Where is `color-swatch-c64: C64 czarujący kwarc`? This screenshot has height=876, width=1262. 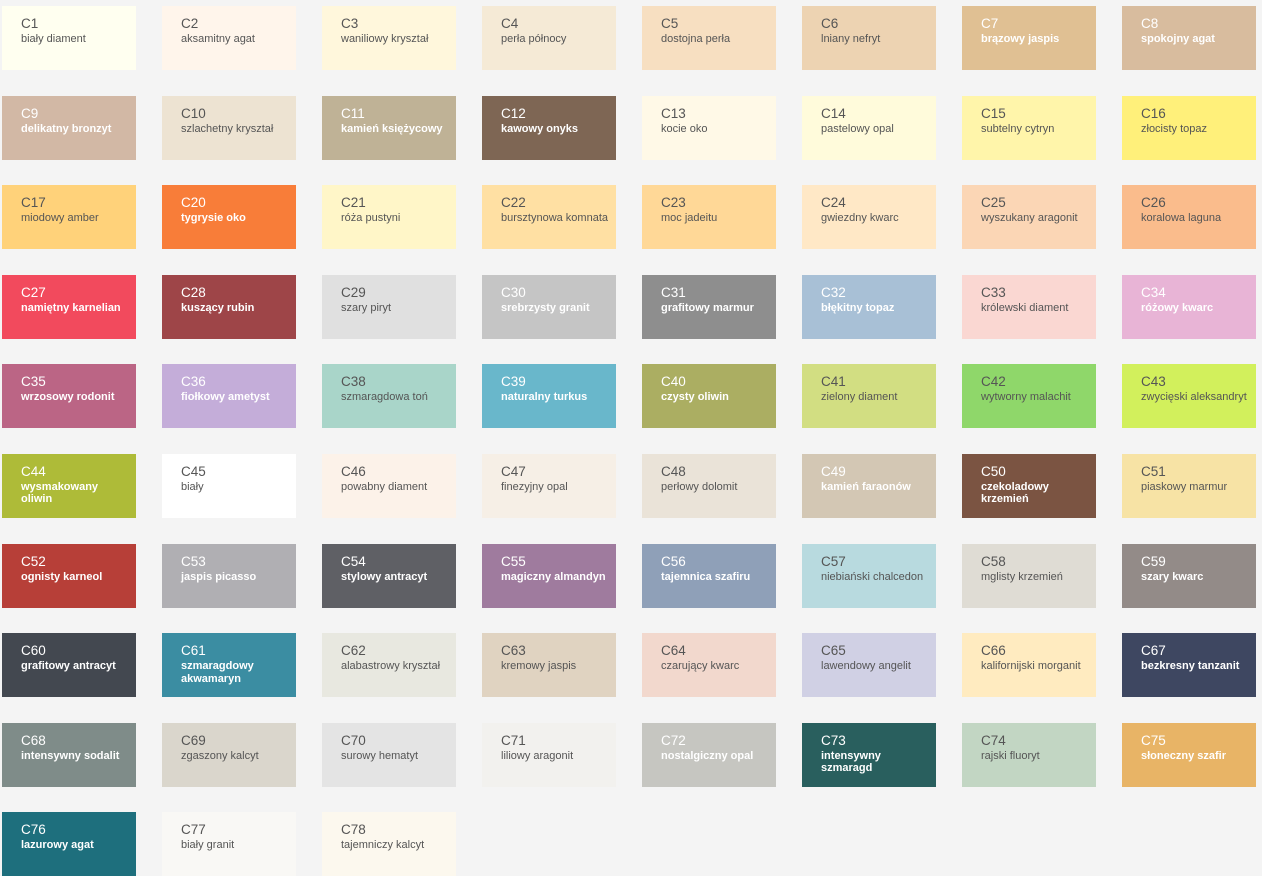 color-swatch-c64: C64 czarujący kwarc is located at coordinates (709, 665).